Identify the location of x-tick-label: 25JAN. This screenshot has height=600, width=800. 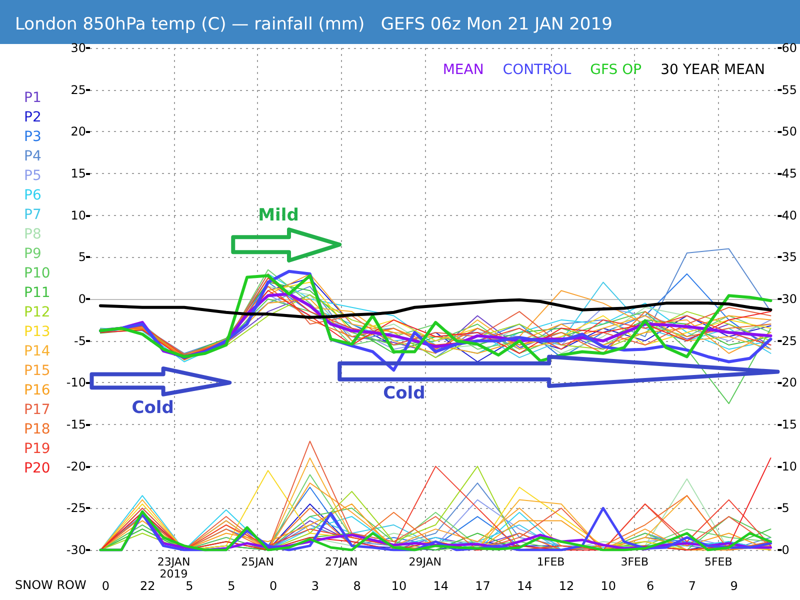
(257, 562).